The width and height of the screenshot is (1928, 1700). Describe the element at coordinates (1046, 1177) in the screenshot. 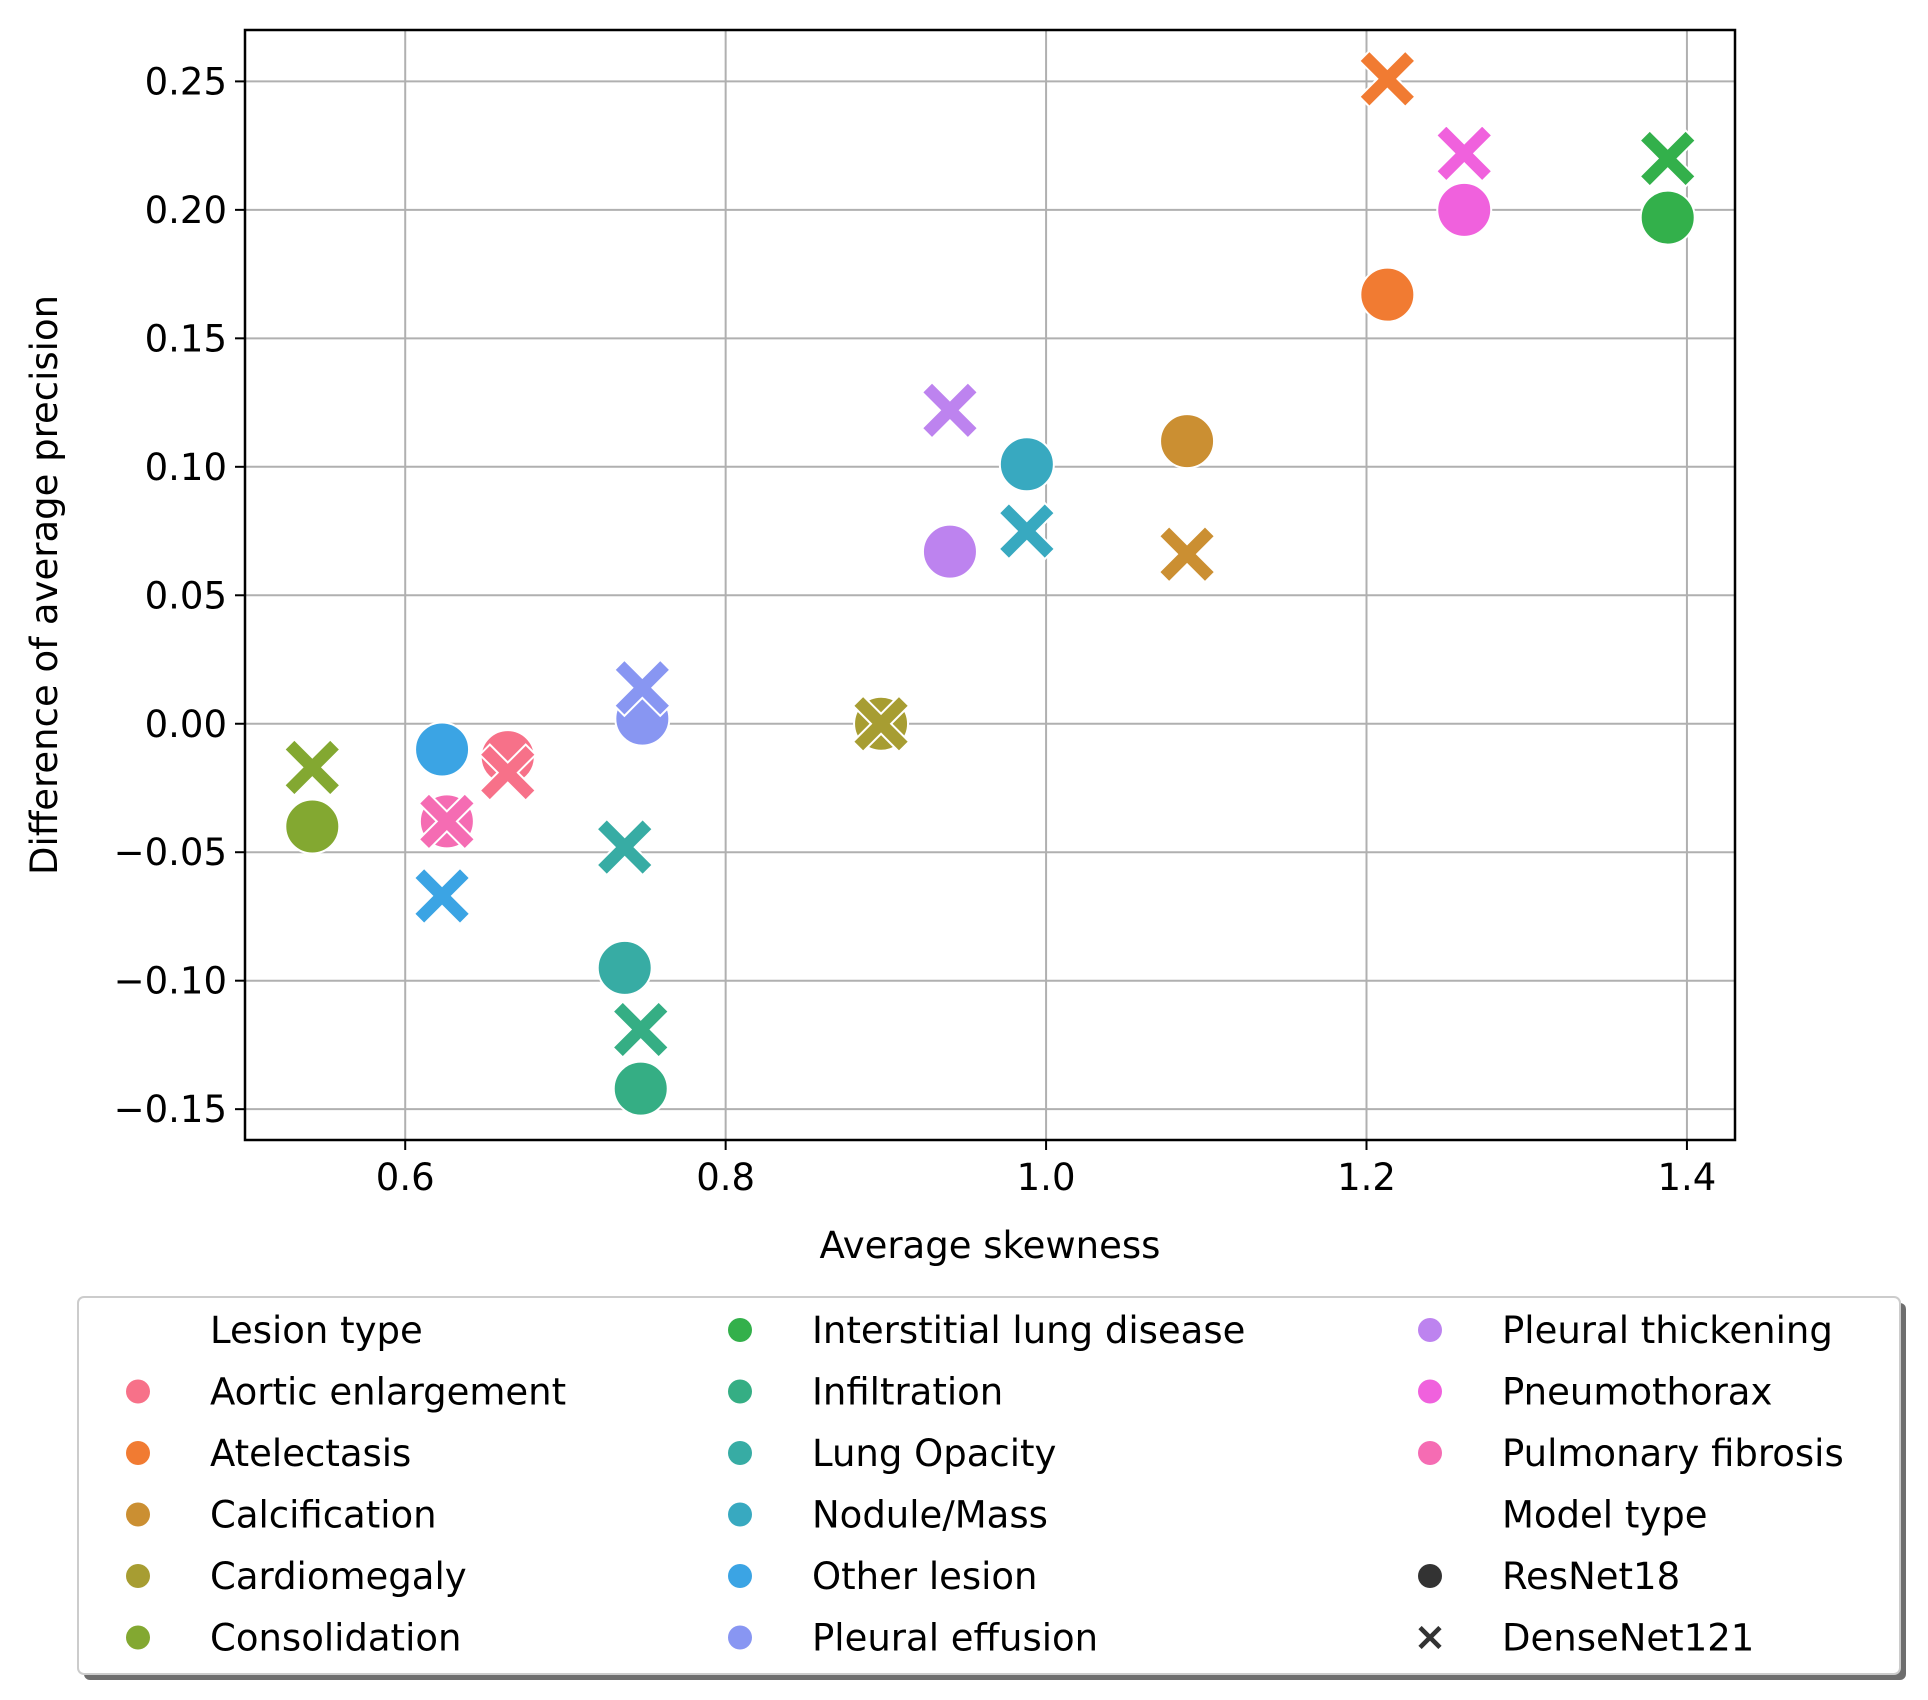

I see `x-tick-label: 1.0` at that location.